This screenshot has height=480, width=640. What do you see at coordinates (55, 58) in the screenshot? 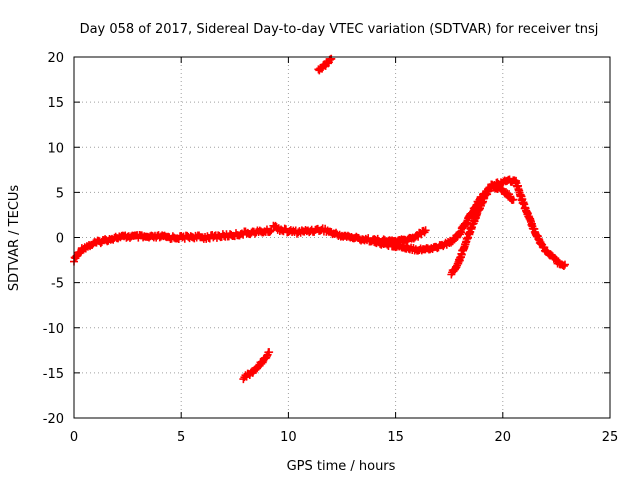
I see `y-tick-label: 20` at bounding box center [55, 58].